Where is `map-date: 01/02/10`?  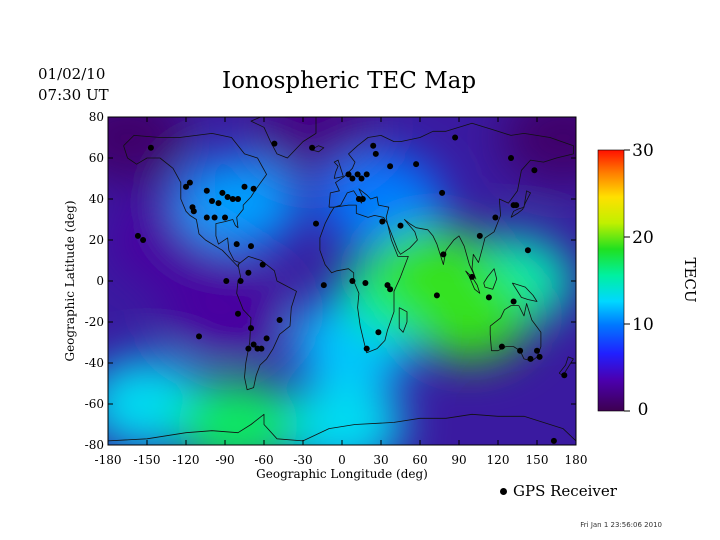
map-date: 01/02/10 is located at coordinates (72, 74).